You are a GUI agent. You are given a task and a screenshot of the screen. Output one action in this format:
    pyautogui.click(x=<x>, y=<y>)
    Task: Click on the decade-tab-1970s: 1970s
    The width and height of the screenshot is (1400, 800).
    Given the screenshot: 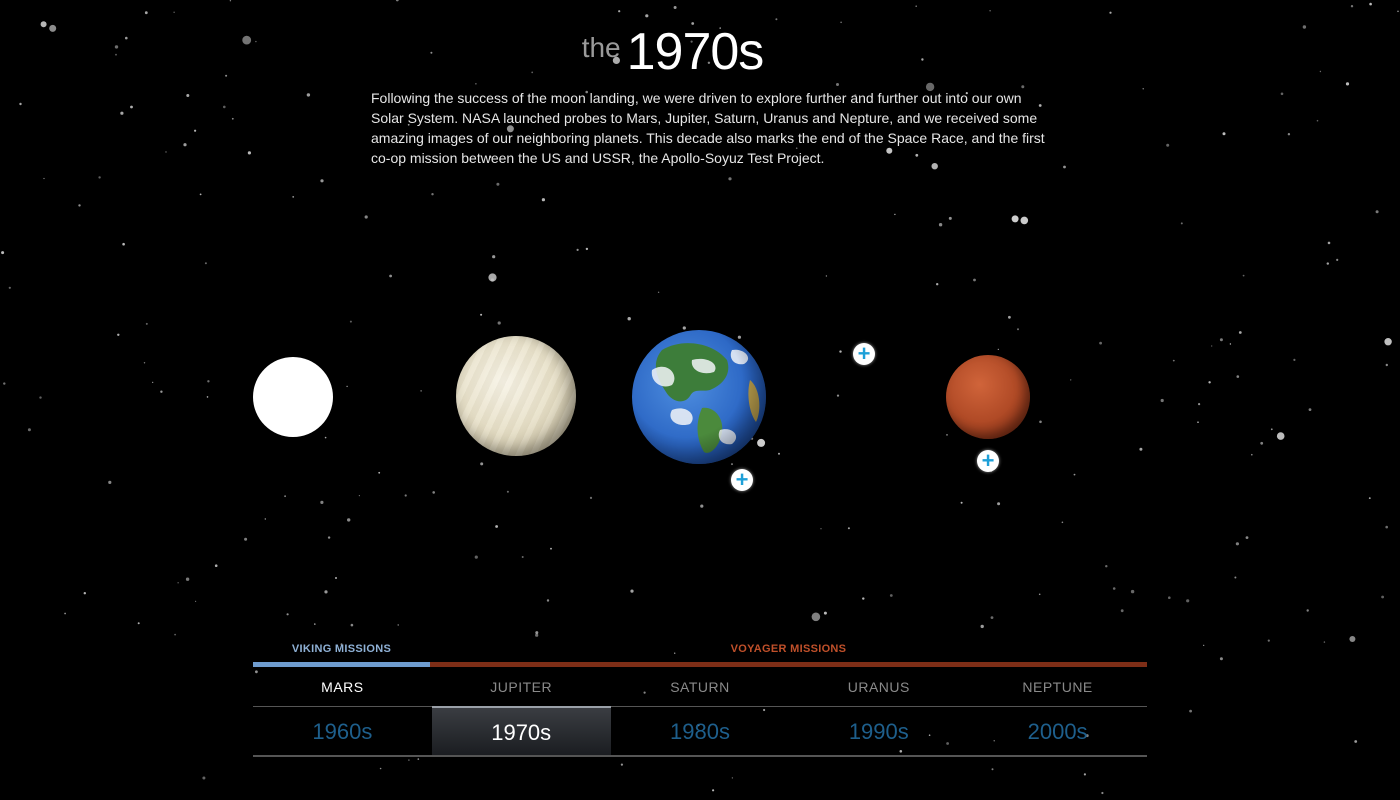 What is the action you would take?
    pyautogui.click(x=521, y=730)
    